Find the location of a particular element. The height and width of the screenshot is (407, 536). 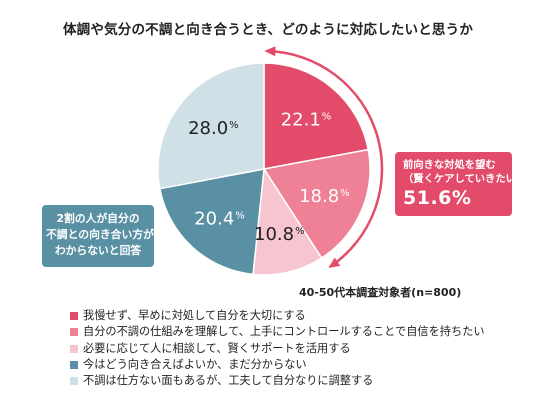

legend-item: 不調は仕方ない面もあるが、工夫して自分なりに調整する is located at coordinates (277, 381).